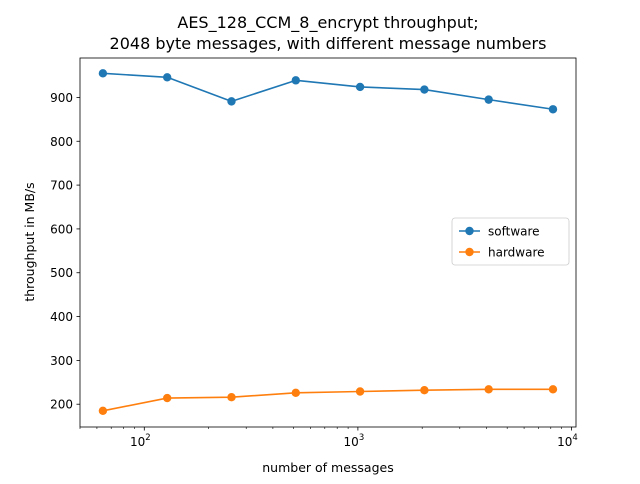 The image size is (640, 484). What do you see at coordinates (514, 232) in the screenshot?
I see `legend-label-software: software` at bounding box center [514, 232].